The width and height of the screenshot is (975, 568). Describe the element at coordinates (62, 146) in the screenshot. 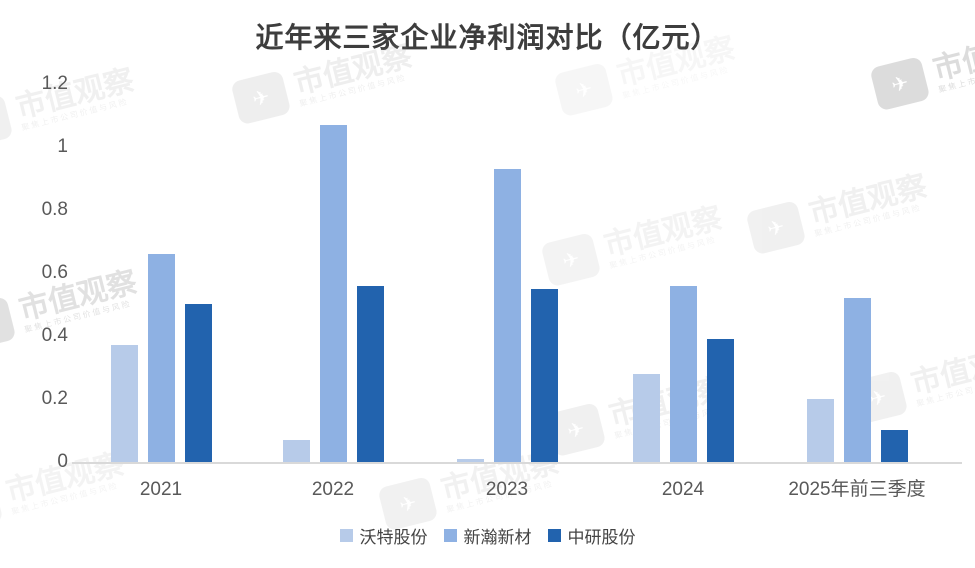

I see `y-axis-tick: 1` at that location.